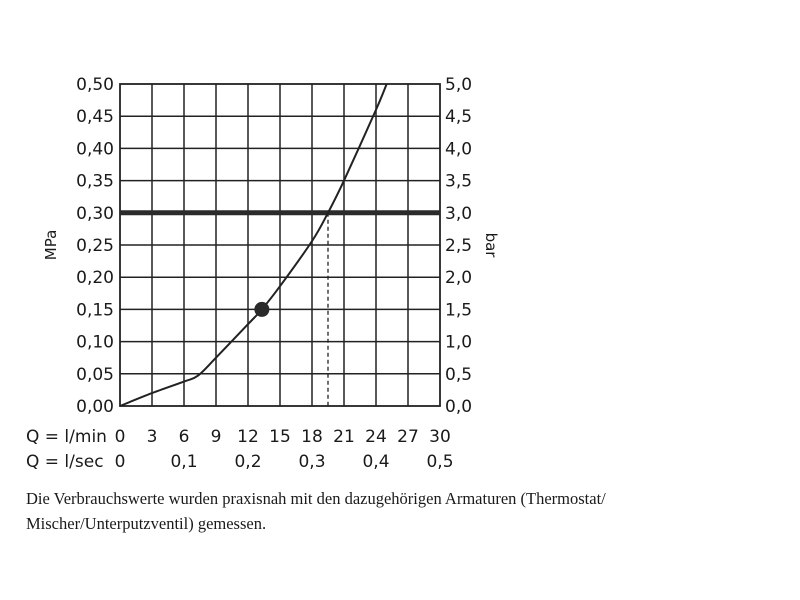 The width and height of the screenshot is (800, 600). Describe the element at coordinates (95, 375) in the screenshot. I see `left-tick-label: 0,05` at that location.